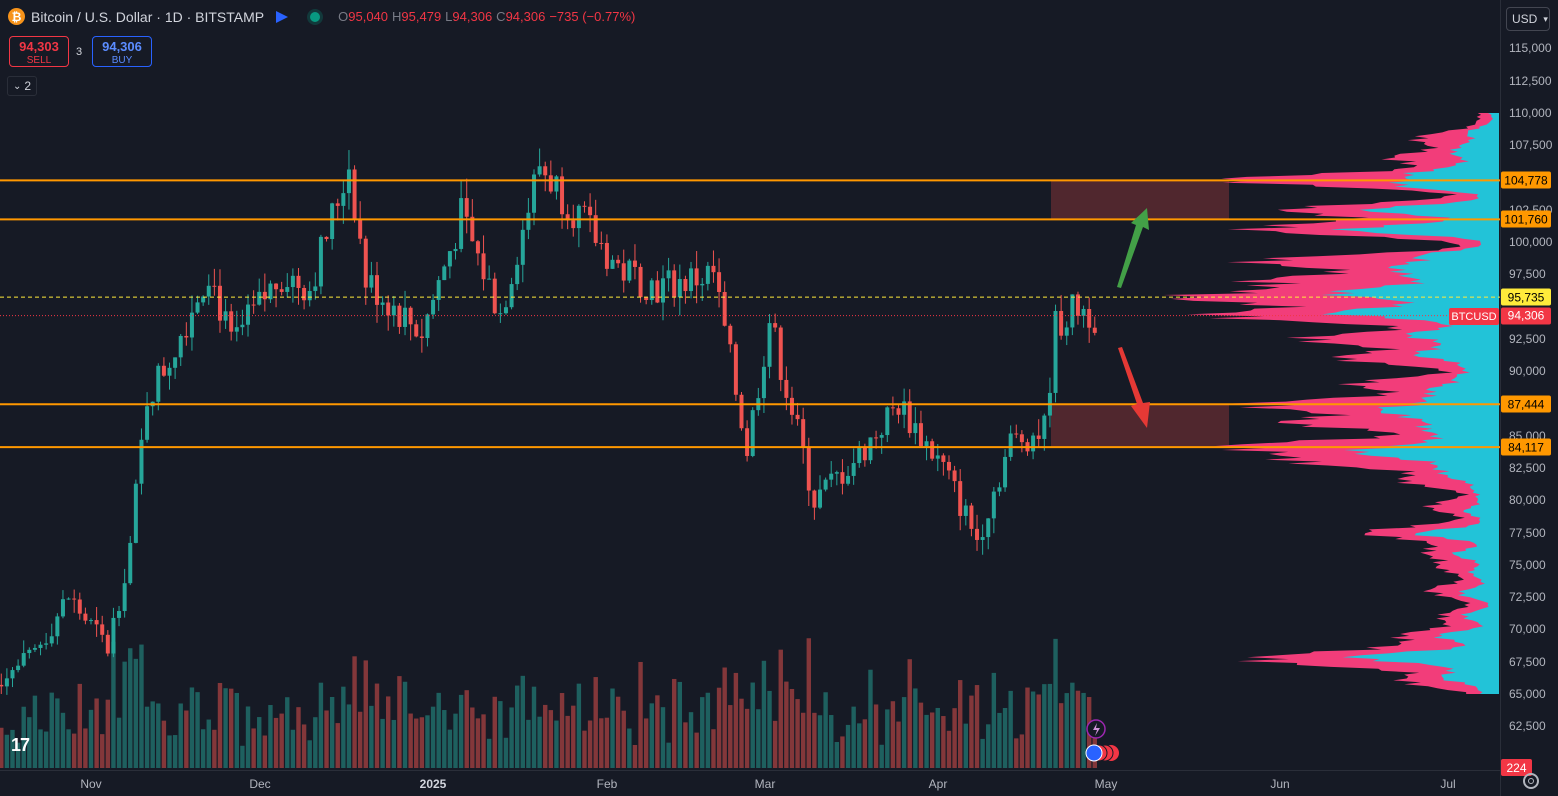 This screenshot has width=1558, height=796. I want to click on buy-button: 94,306 BUY, so click(122, 51).